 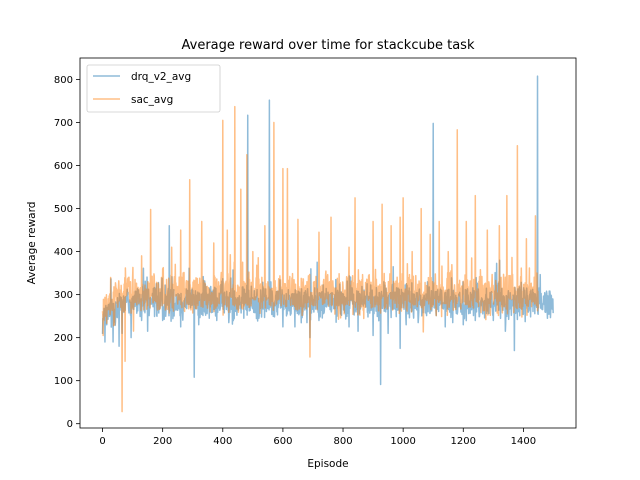 I want to click on y-tick-label: 800, so click(x=63, y=80).